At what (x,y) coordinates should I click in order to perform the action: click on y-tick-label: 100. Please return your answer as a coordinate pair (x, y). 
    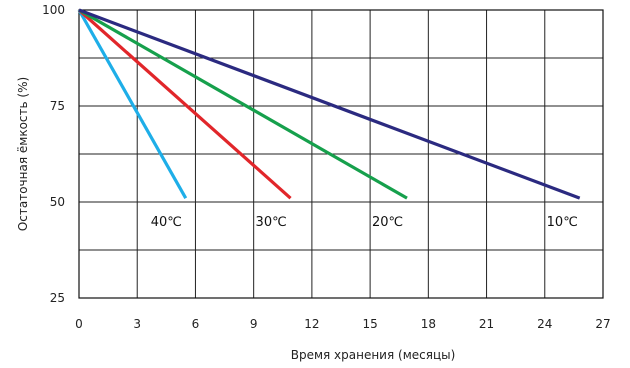
    Looking at the image, I should click on (53, 10).